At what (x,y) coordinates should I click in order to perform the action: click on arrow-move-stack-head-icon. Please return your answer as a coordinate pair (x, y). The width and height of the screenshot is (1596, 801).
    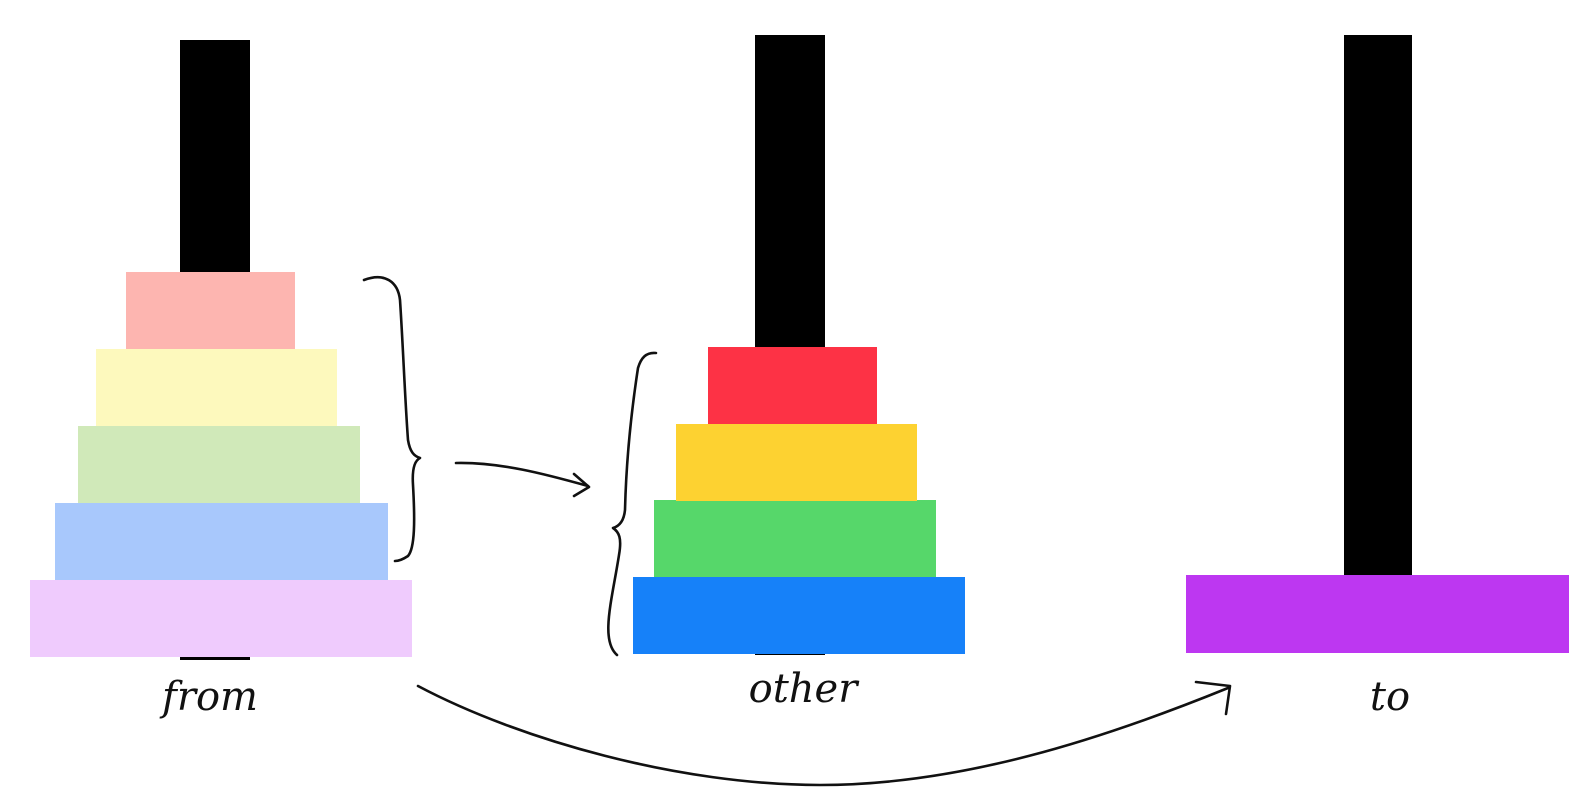
    Looking at the image, I should click on (581, 485).